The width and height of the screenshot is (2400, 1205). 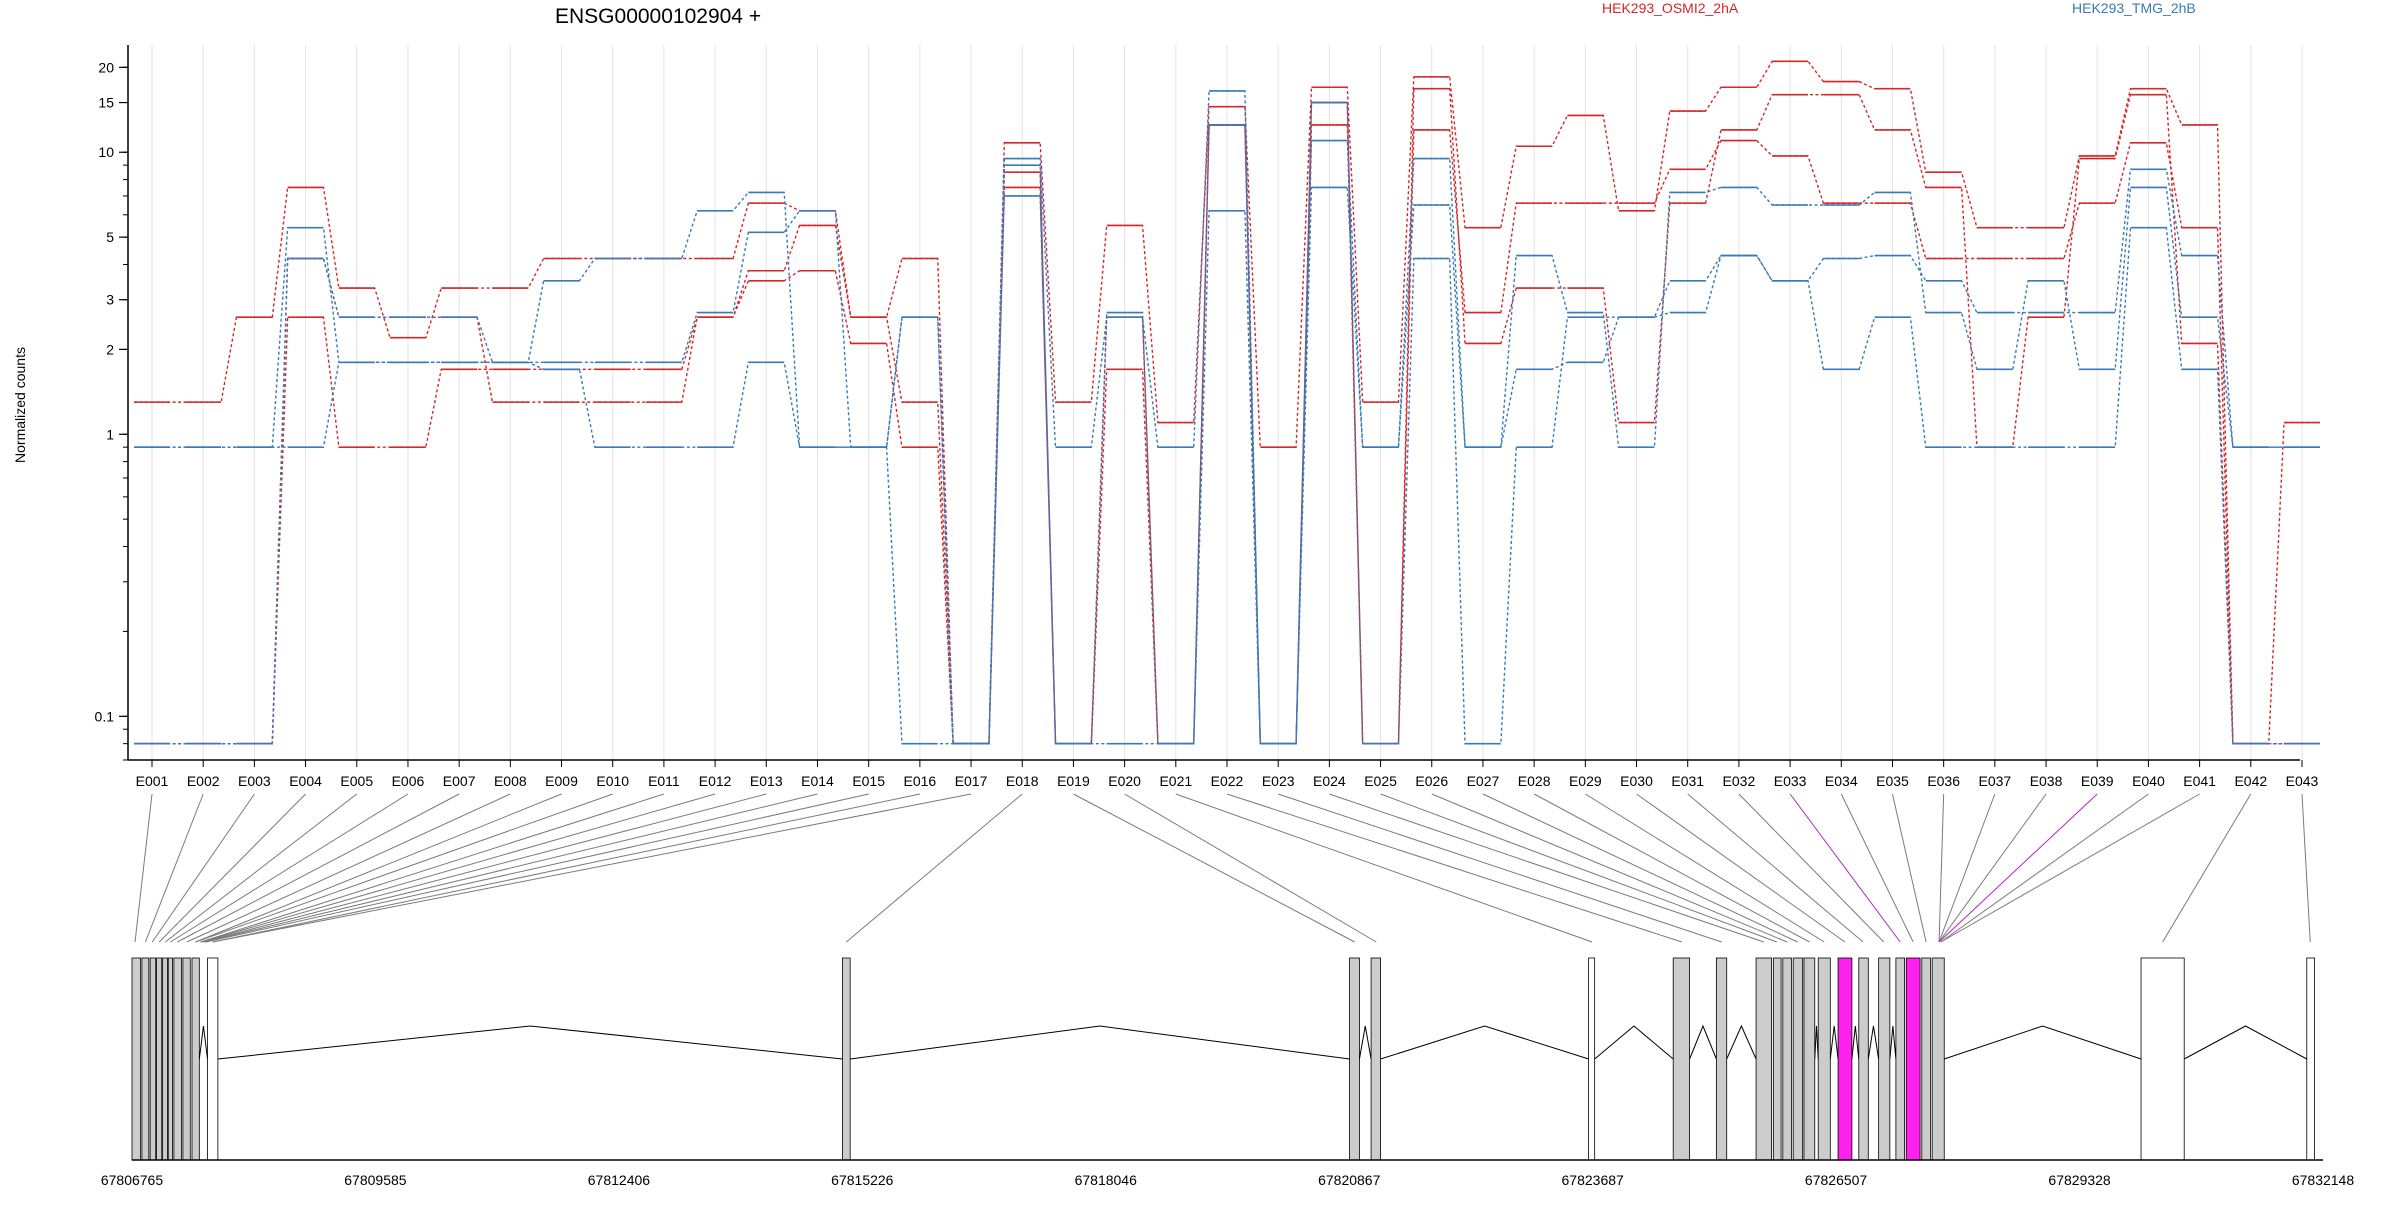 What do you see at coordinates (1836, 1180) in the screenshot?
I see `coord-tick-label: 67826507` at bounding box center [1836, 1180].